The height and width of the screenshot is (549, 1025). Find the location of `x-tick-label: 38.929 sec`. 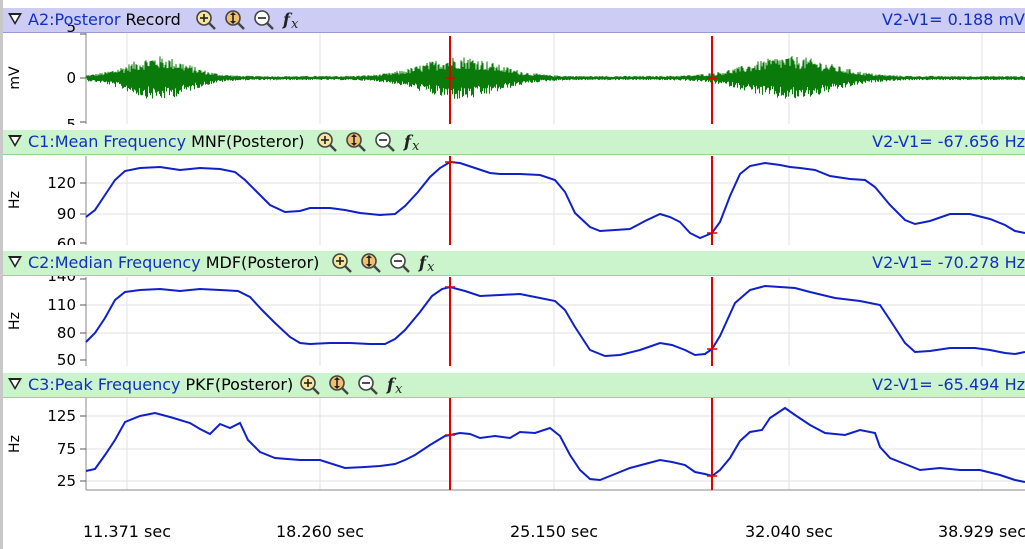

x-tick-label: 38.929 sec is located at coordinates (981, 531).